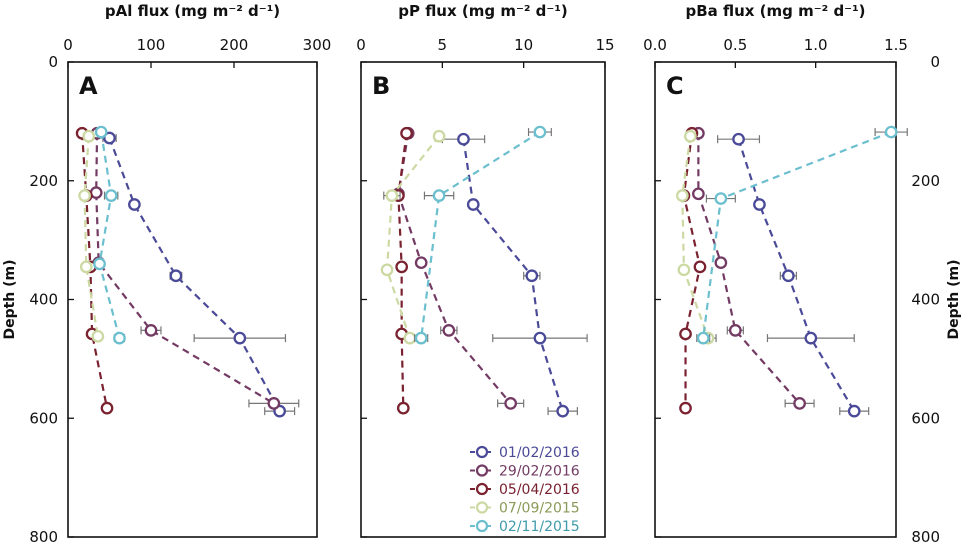  What do you see at coordinates (192, 11) in the screenshot?
I see `panel-title: pAl flux (mg m⁻² d⁻¹)` at bounding box center [192, 11].